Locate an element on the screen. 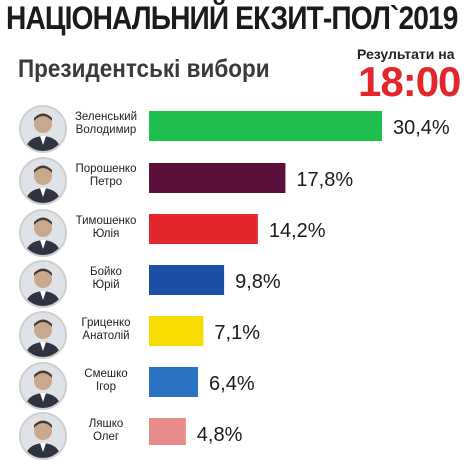  candidate-name: Ляшко Олег is located at coordinates (106, 431).